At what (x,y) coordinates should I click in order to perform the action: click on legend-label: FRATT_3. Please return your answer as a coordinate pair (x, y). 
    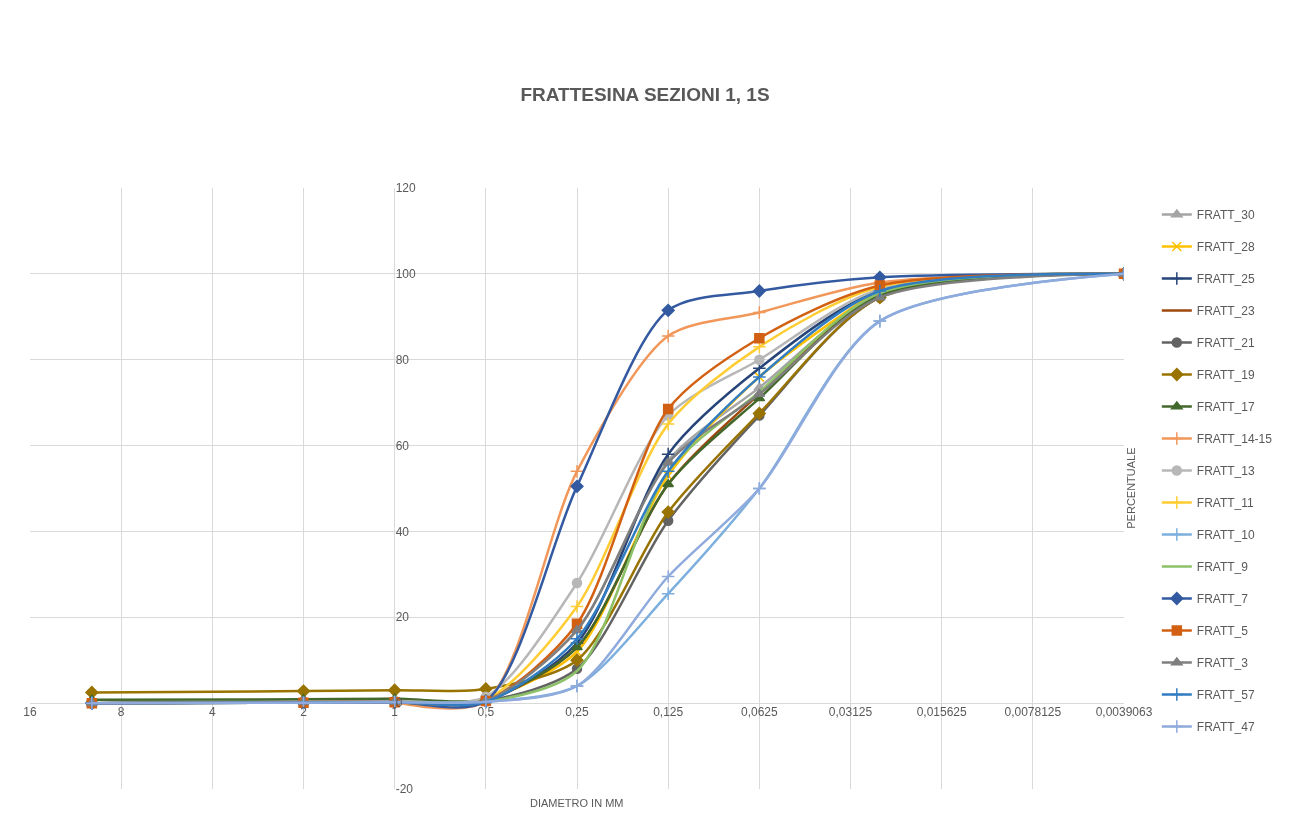
    Looking at the image, I should click on (1222, 663).